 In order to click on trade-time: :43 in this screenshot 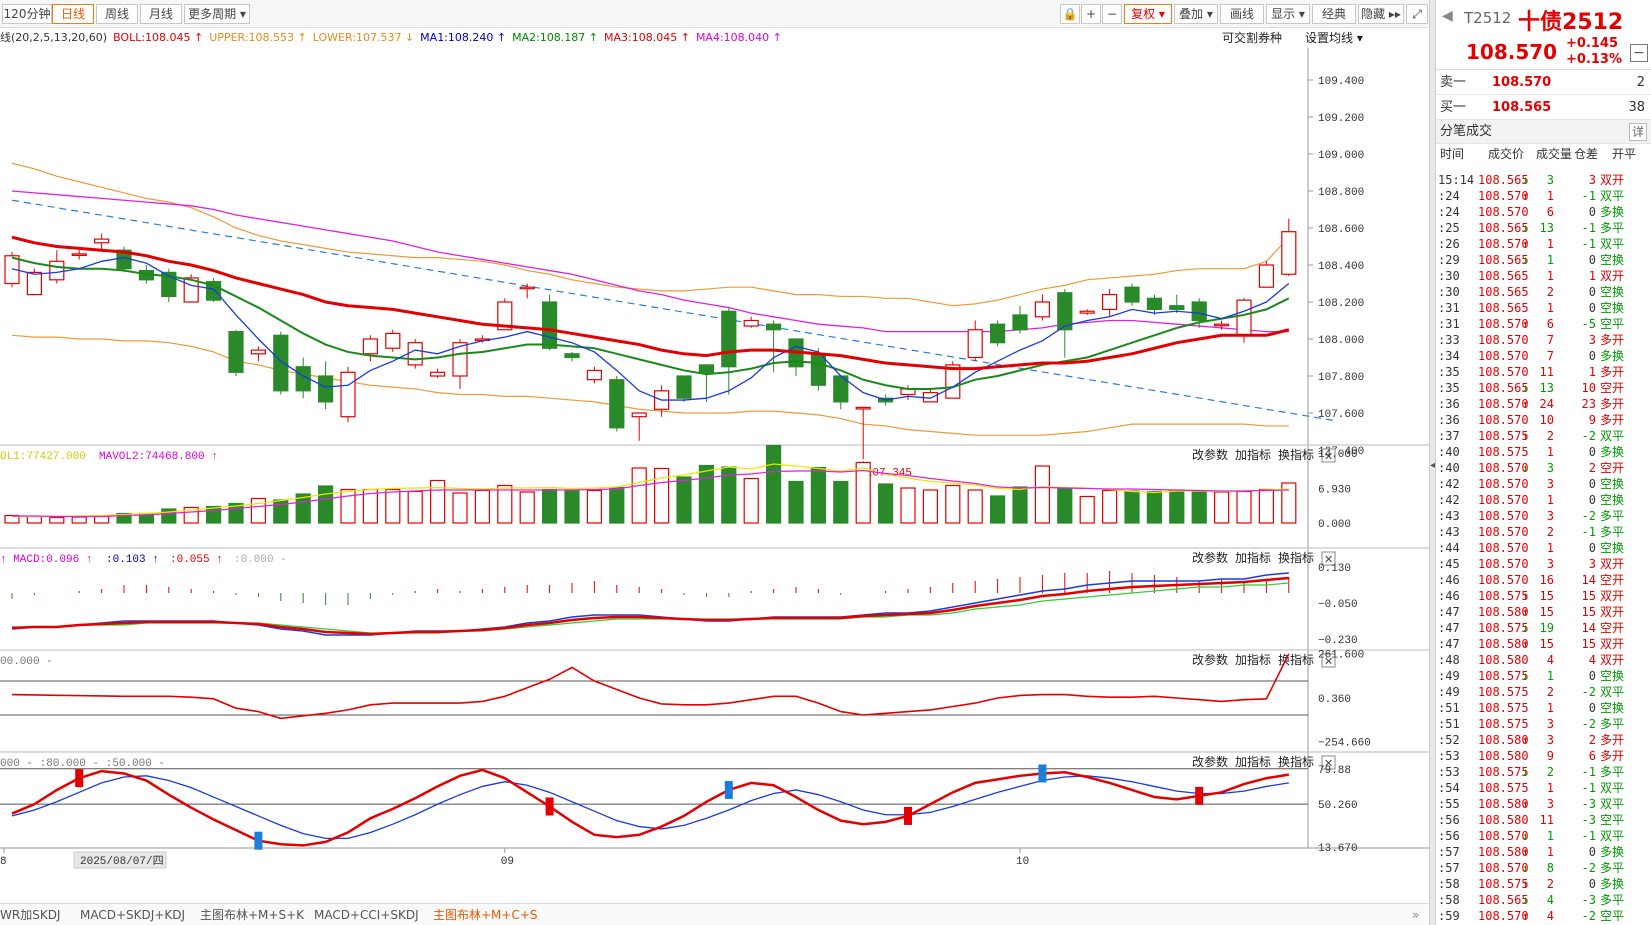, I will do `click(1449, 516)`.